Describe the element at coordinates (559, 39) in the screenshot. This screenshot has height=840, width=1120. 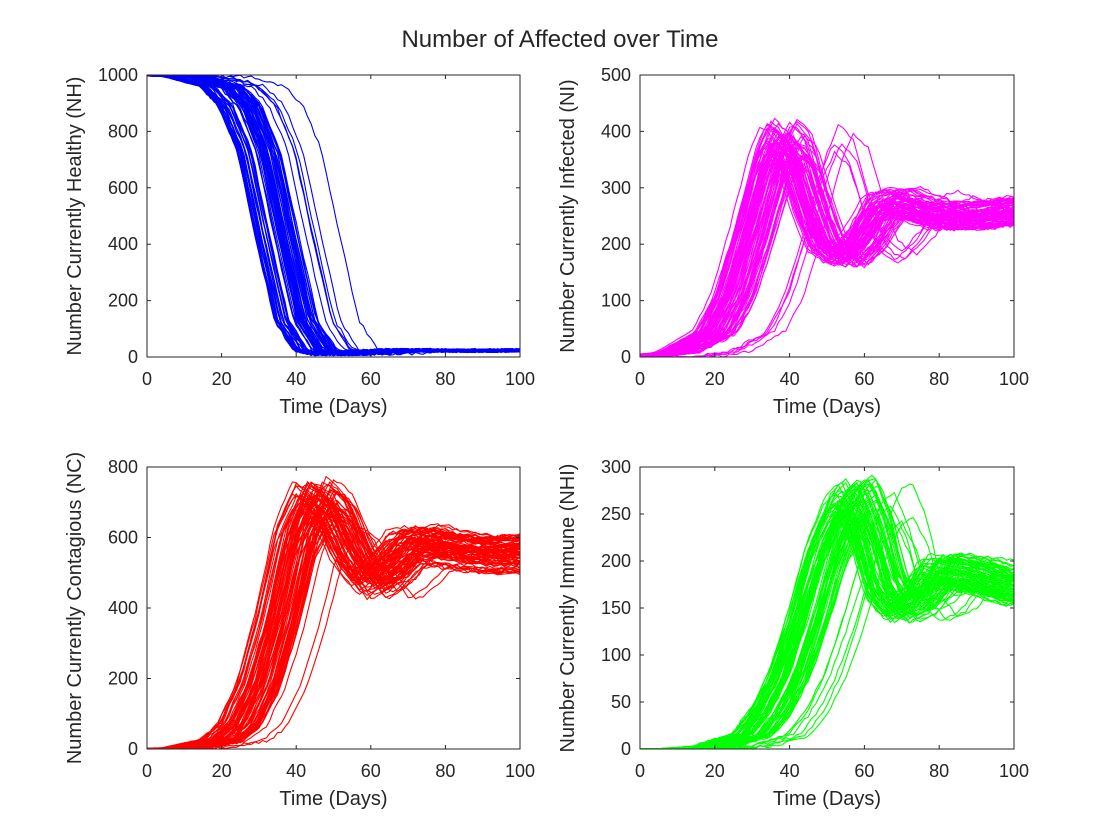
I see `figure-title: Number of Affected over Time` at that location.